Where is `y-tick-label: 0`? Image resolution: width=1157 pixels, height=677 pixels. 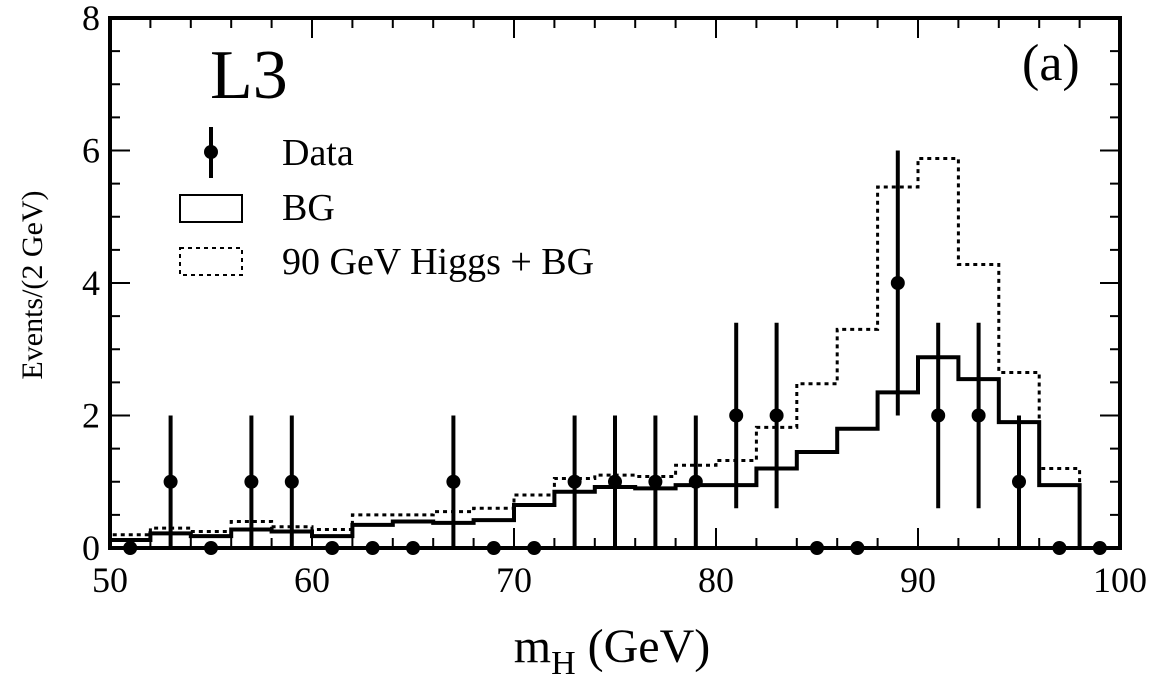
y-tick-label: 0 is located at coordinates (91, 548).